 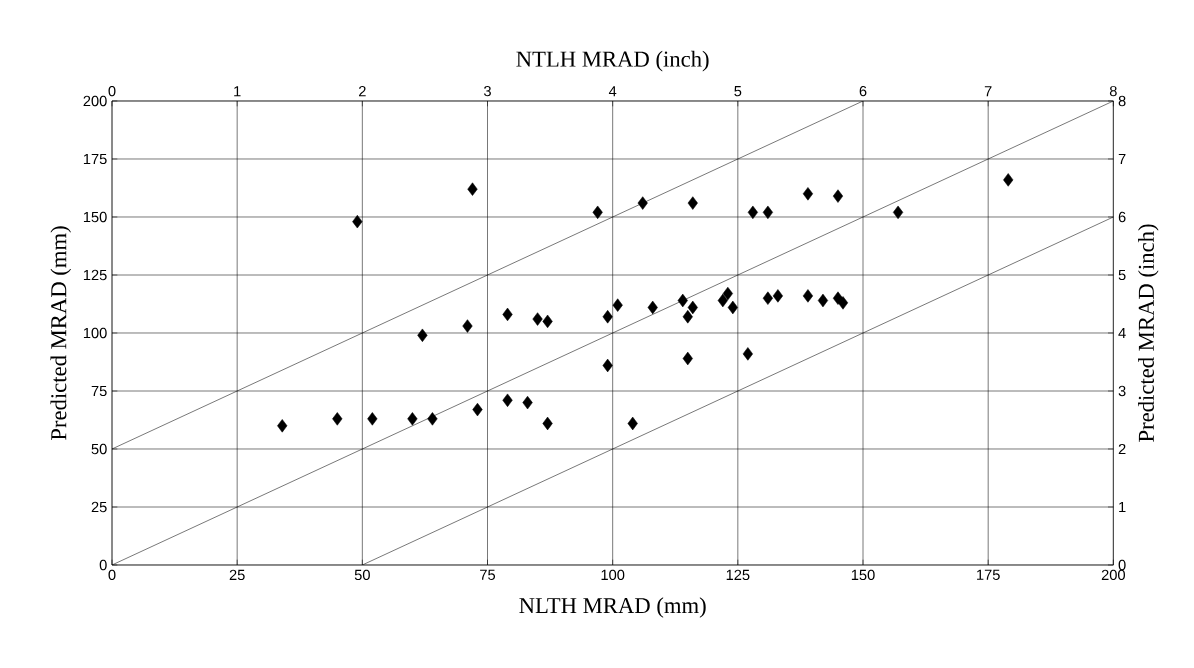 I want to click on x2-tick-label: 0, so click(x=112, y=91).